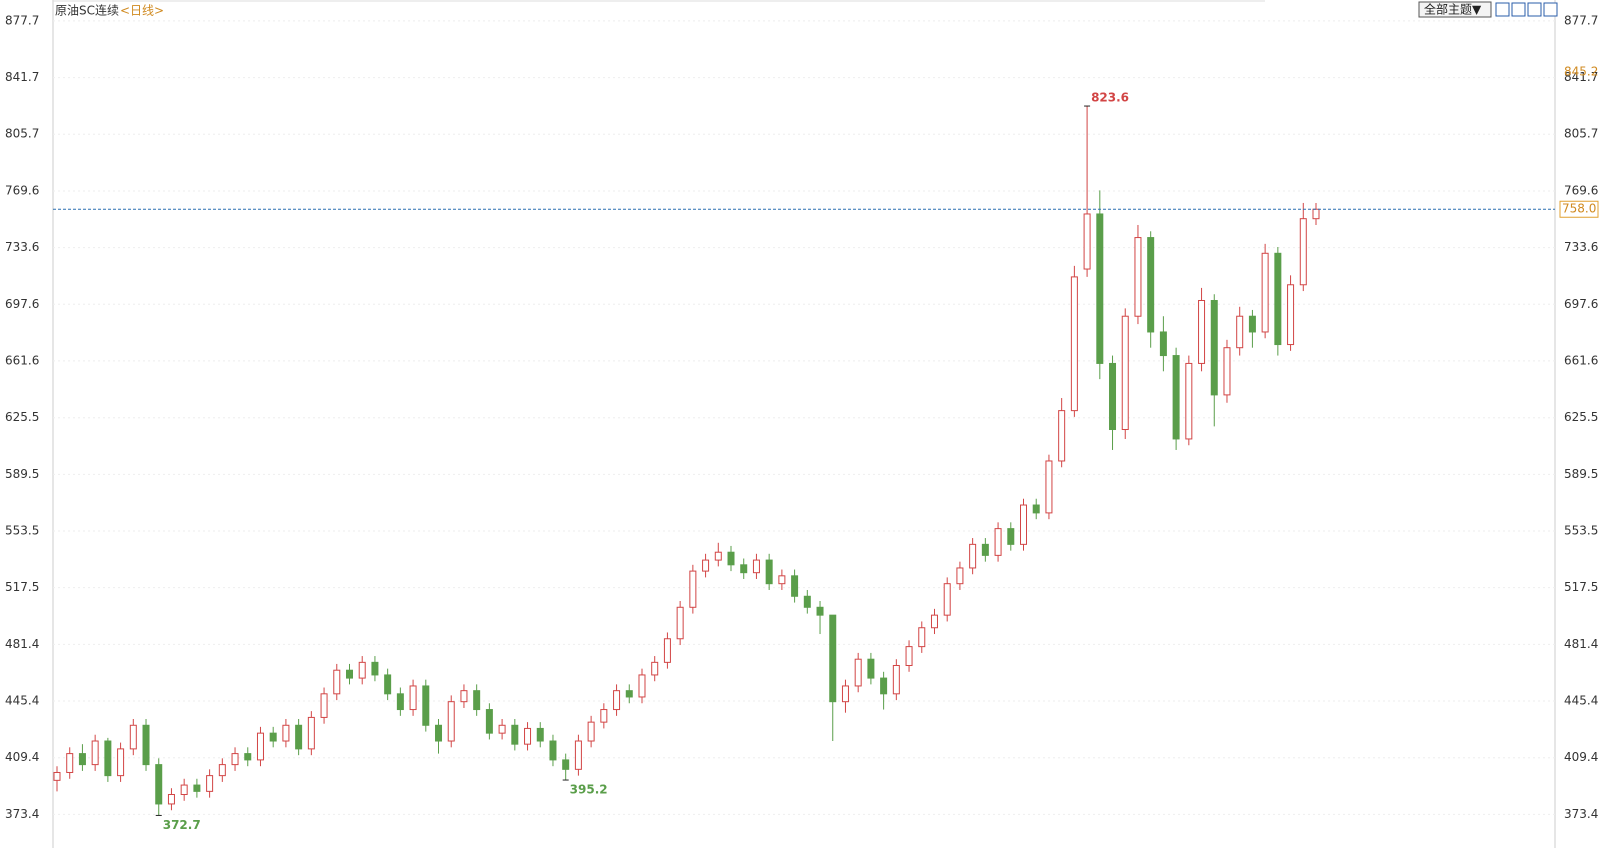  What do you see at coordinates (22, 757) in the screenshot?
I see `y-tick-label: 409.4` at bounding box center [22, 757].